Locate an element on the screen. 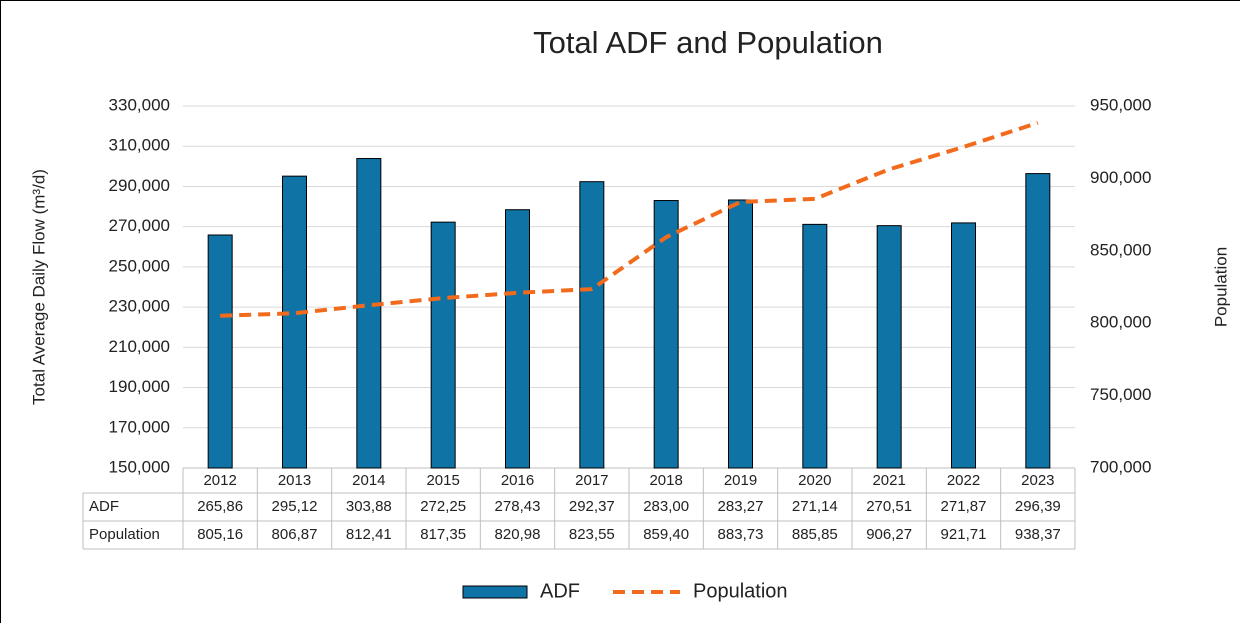 The width and height of the screenshot is (1240, 623). x-tick-label: 2021 is located at coordinates (888, 480).